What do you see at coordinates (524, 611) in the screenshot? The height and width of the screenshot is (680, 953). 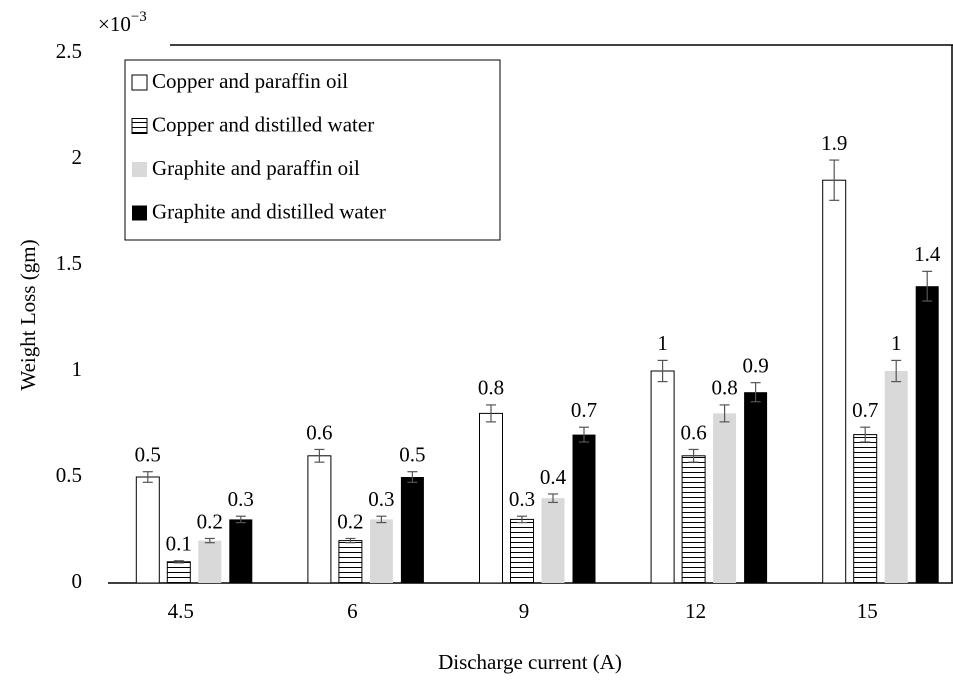 I see `x-tick-label: 9` at bounding box center [524, 611].